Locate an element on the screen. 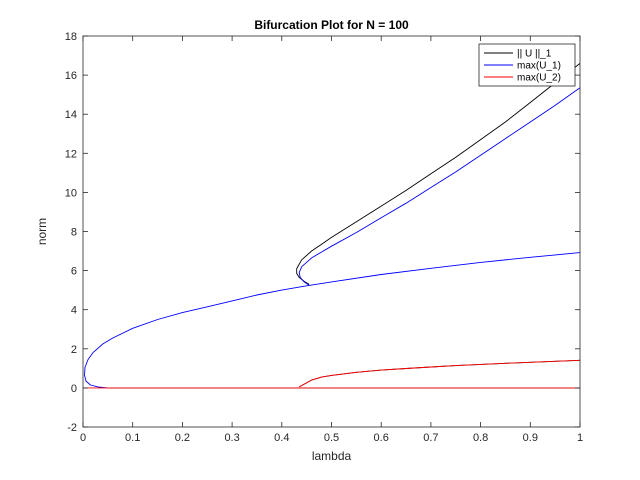 The height and width of the screenshot is (480, 640). y-tick-label: -2 is located at coordinates (72, 428).